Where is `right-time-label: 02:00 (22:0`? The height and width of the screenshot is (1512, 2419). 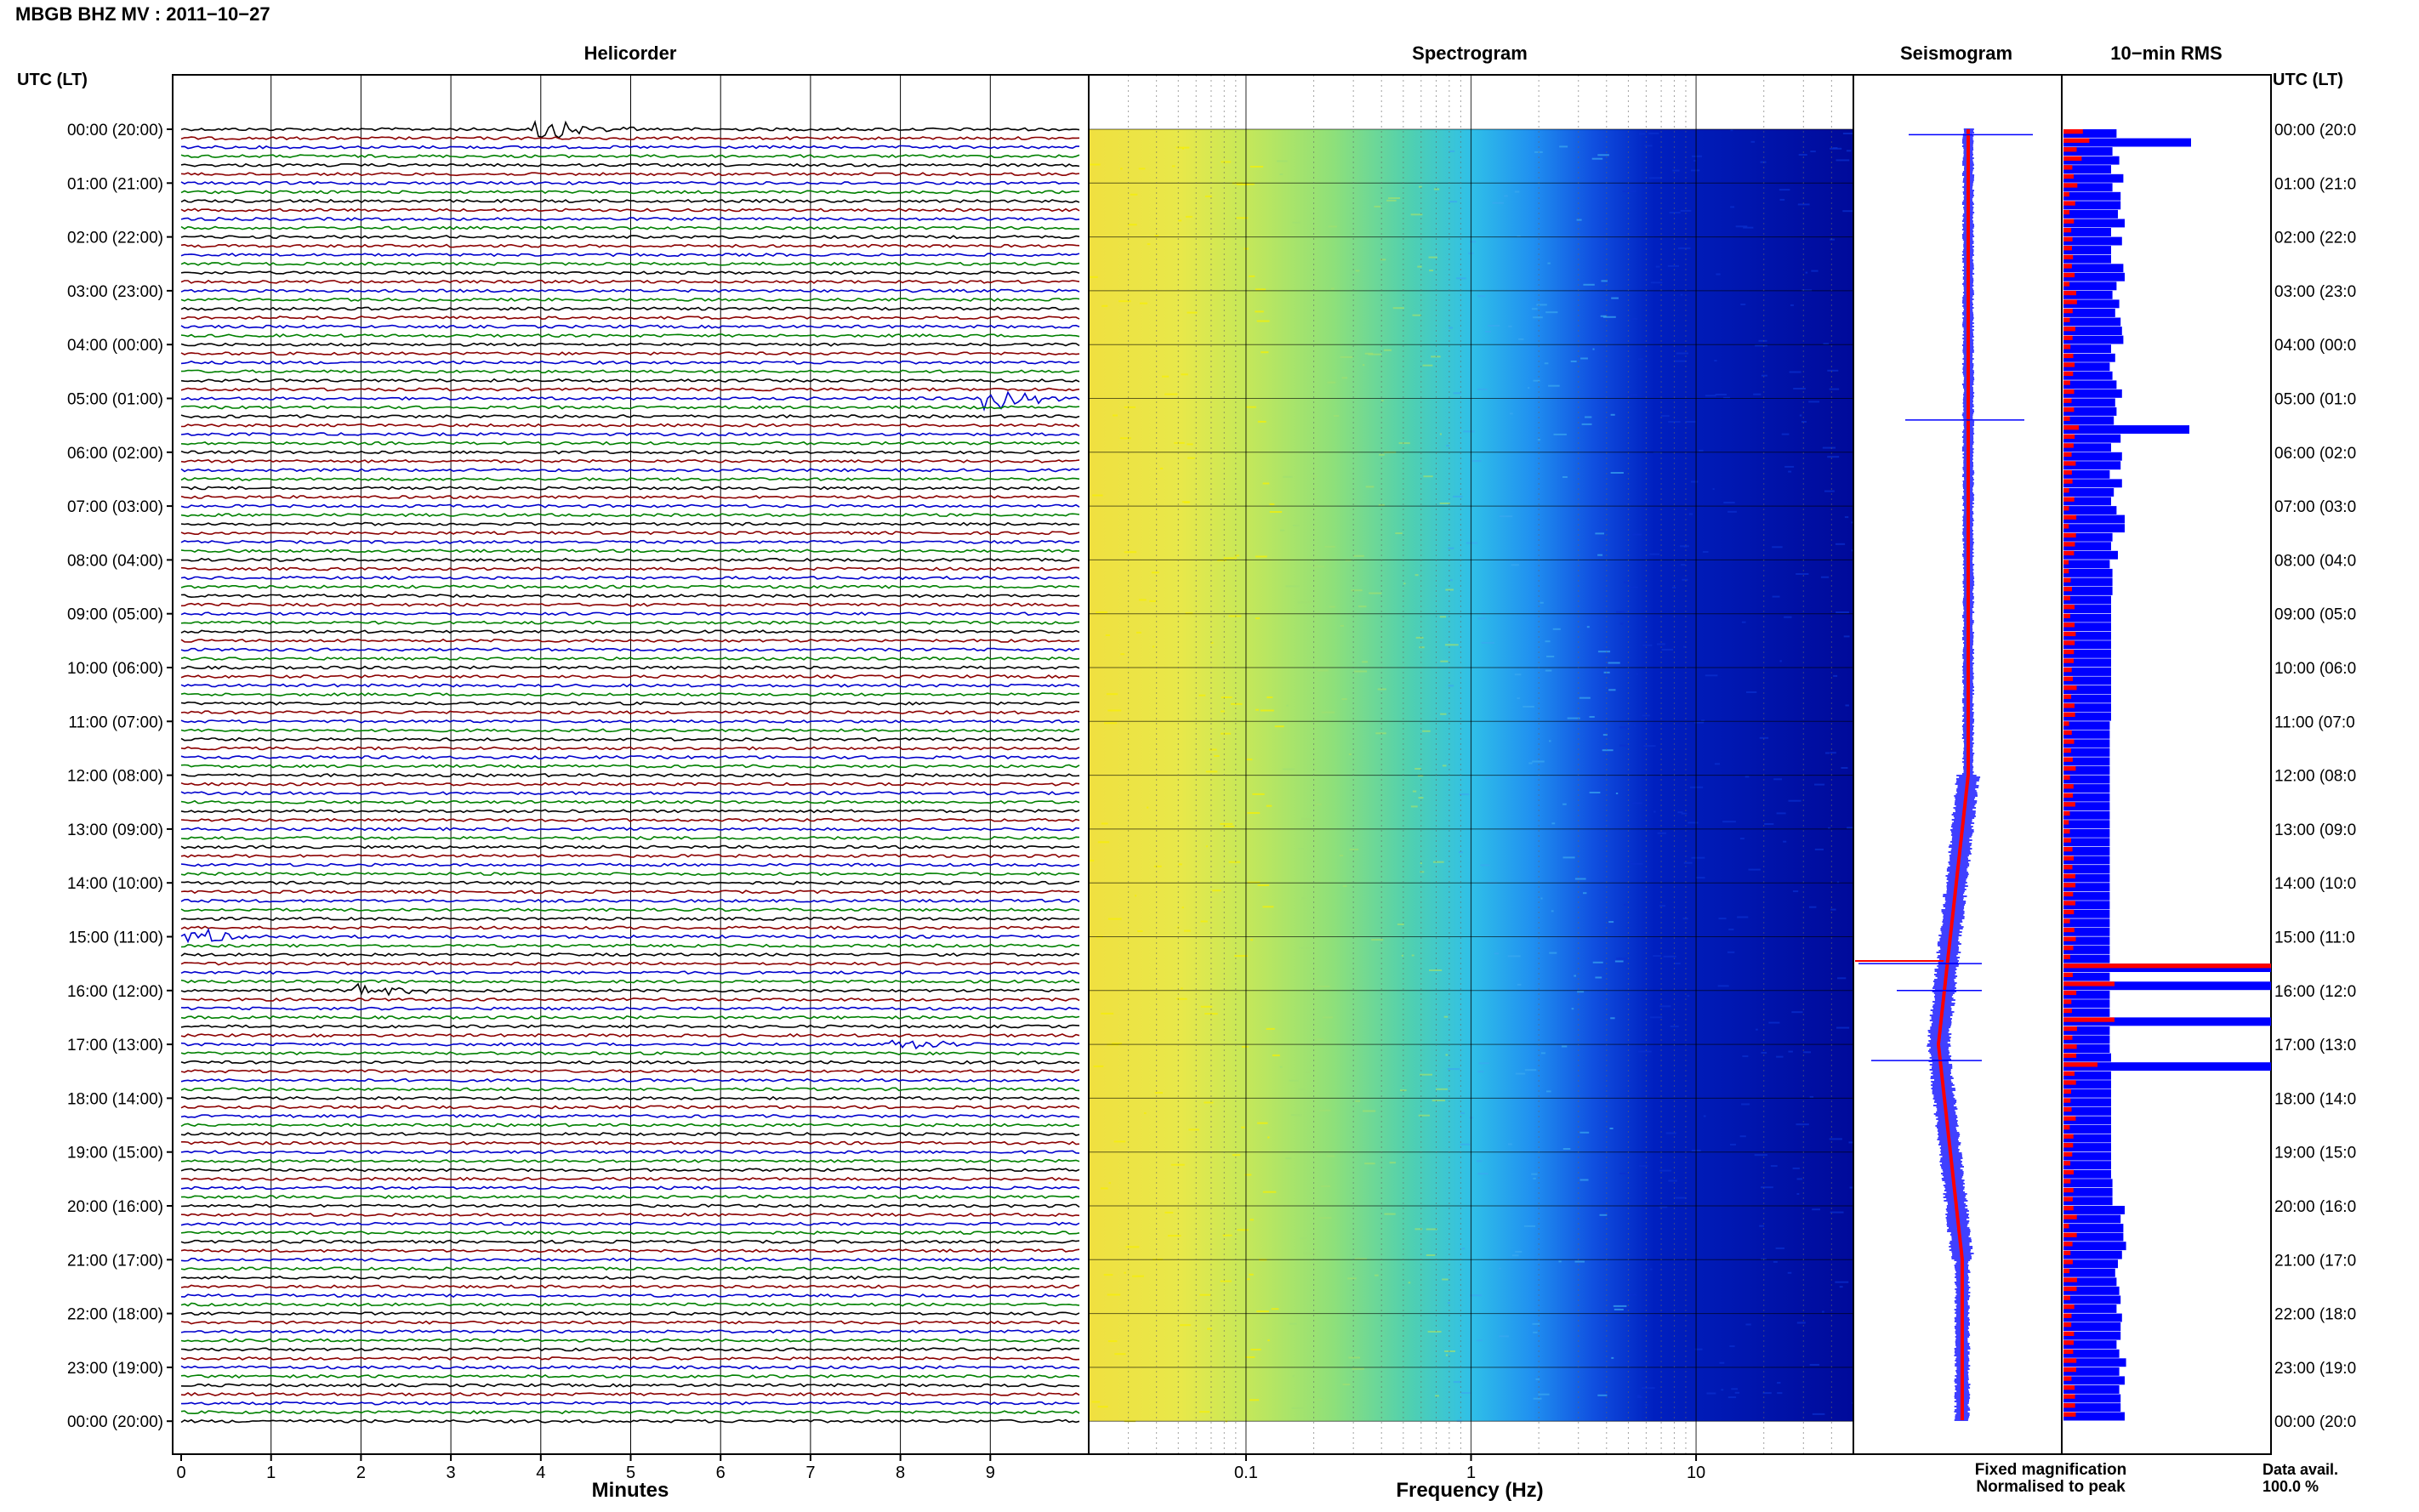 right-time-label: 02:00 (22:0 is located at coordinates (2315, 238).